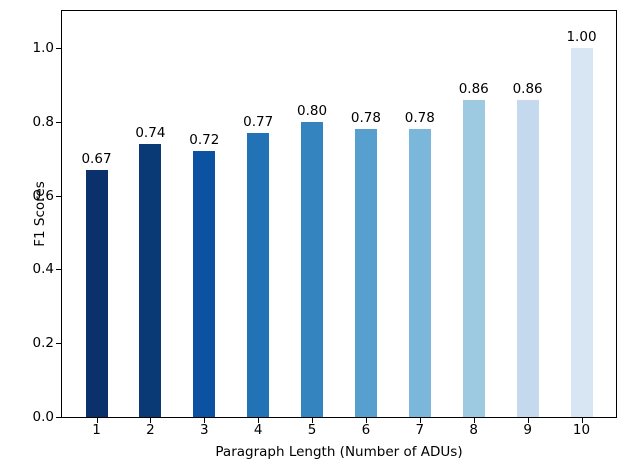 This screenshot has height=470, width=630. I want to click on bar-value-label: 0.77, so click(258, 121).